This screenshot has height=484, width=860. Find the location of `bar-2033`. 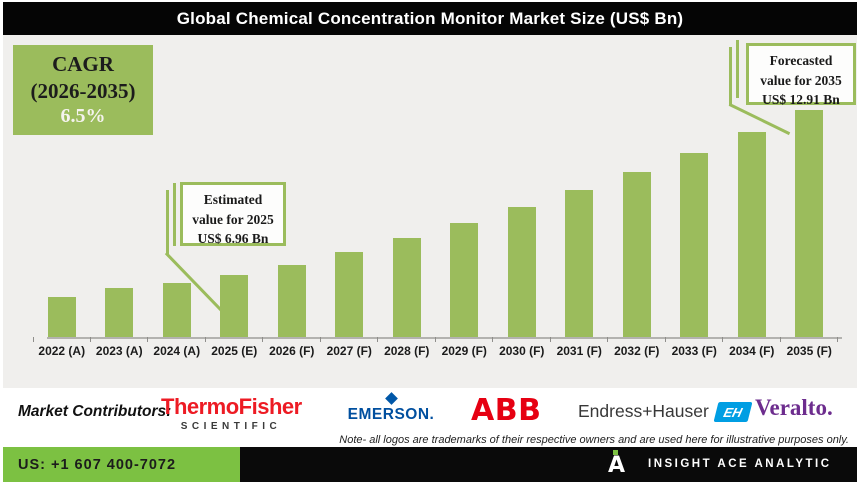

bar-2033 is located at coordinates (694, 245).